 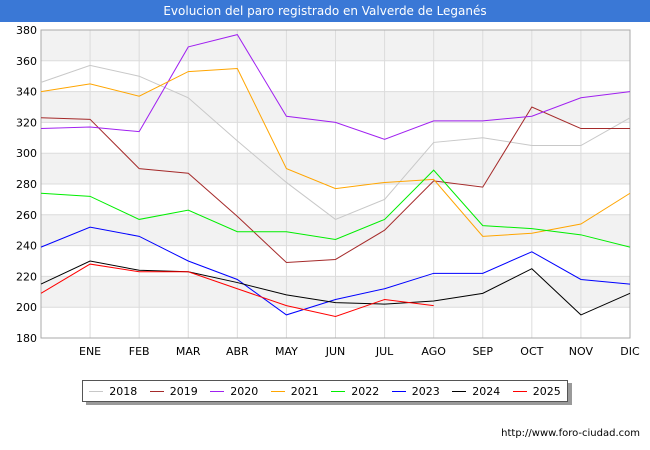 What do you see at coordinates (26, 153) in the screenshot?
I see `y-tick-label: 300` at bounding box center [26, 153].